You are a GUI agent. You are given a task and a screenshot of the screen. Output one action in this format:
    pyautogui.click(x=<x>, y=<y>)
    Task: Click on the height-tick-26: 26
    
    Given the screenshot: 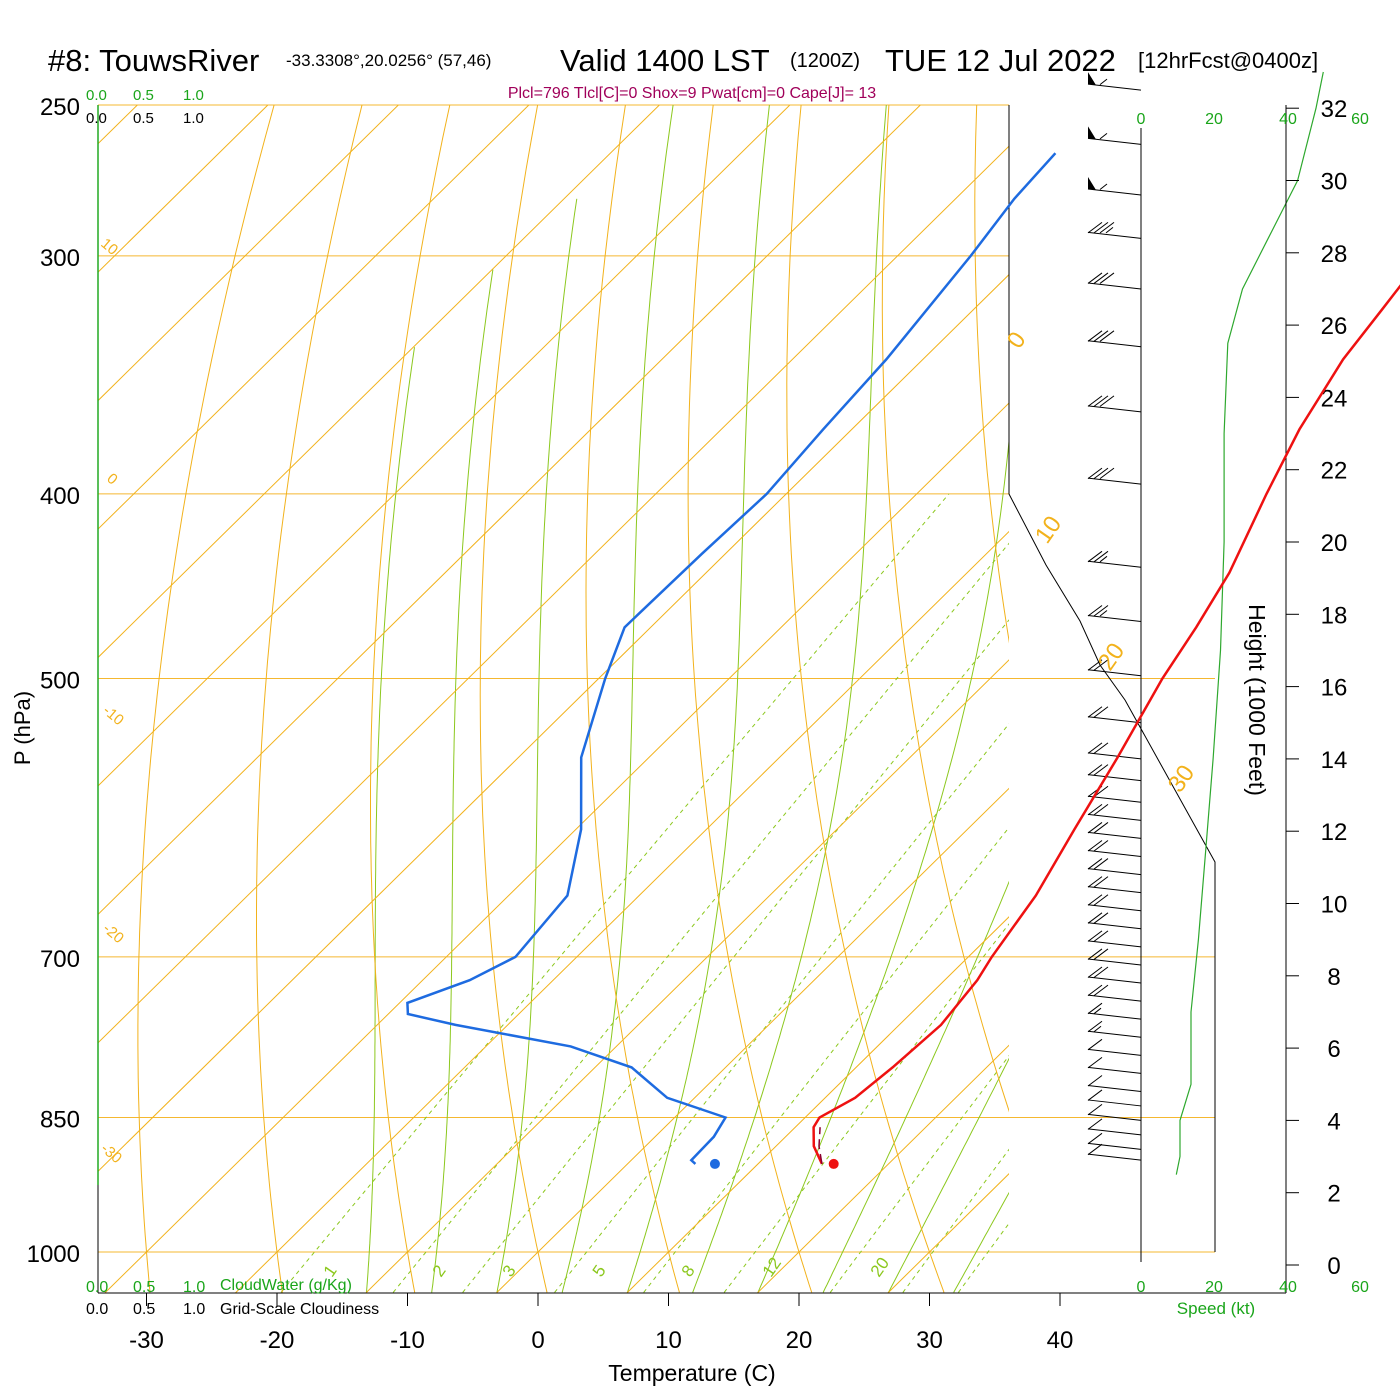 What is the action you would take?
    pyautogui.click(x=1334, y=326)
    